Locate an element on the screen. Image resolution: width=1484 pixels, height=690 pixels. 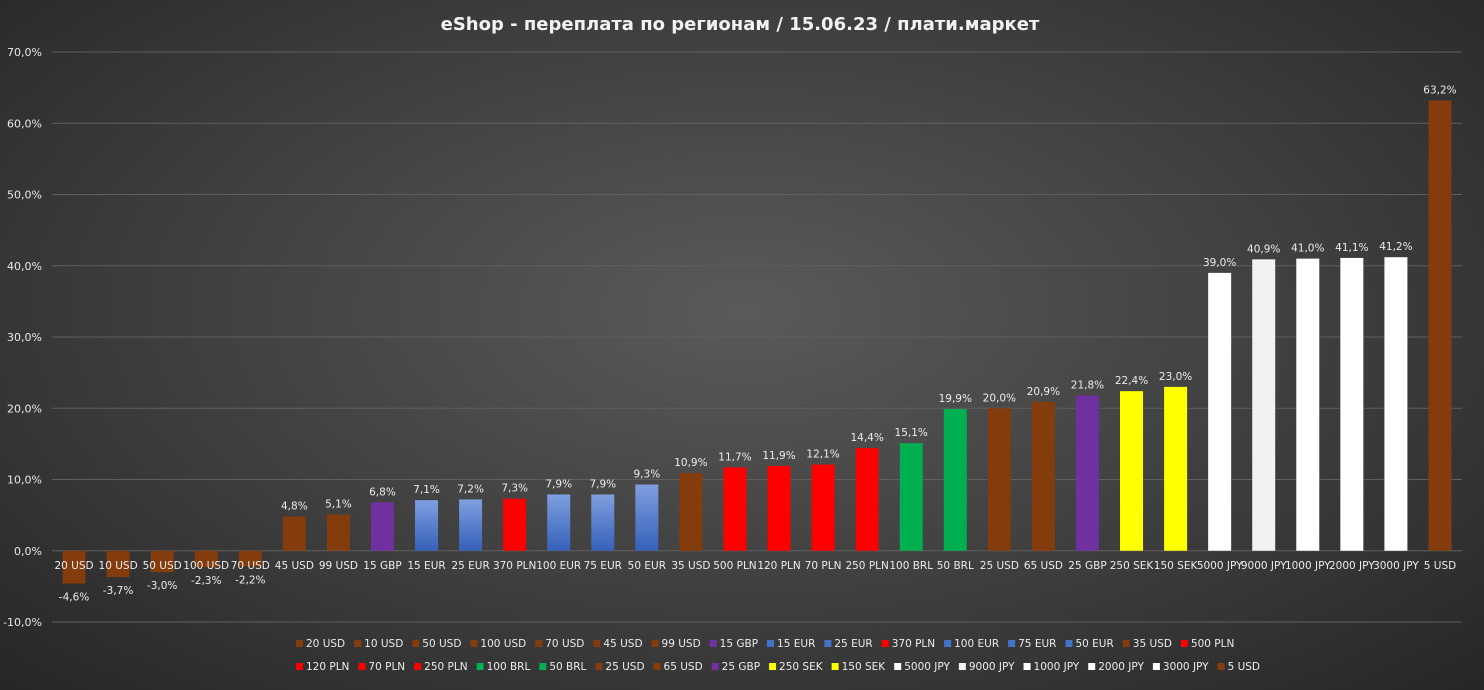
y-tick-label: 20,0% is located at coordinates (24, 408).